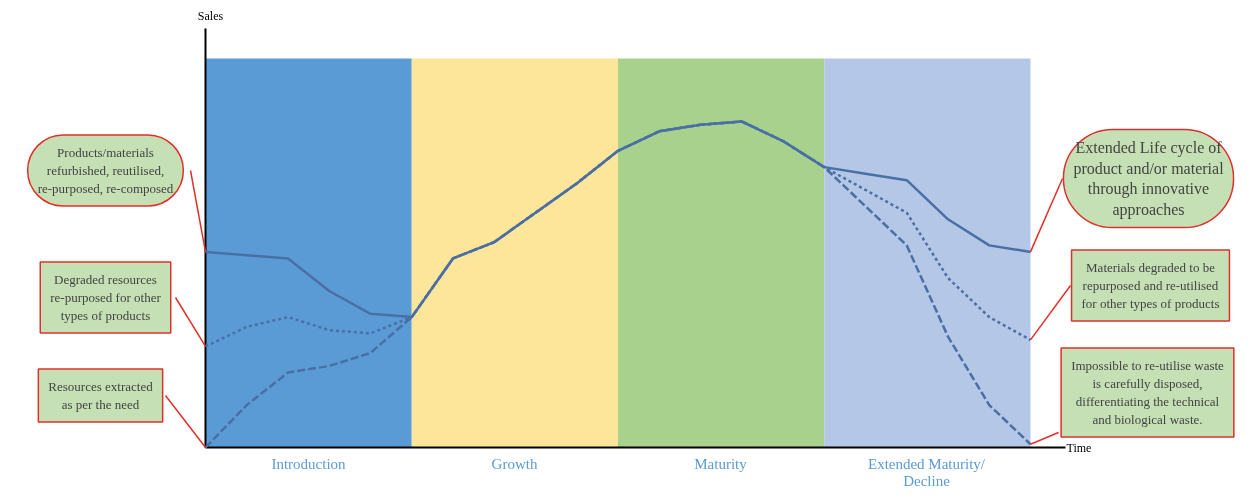 Image resolution: width=1255 pixels, height=498 pixels. What do you see at coordinates (1079, 447) in the screenshot?
I see `x-axis-title: Time` at bounding box center [1079, 447].